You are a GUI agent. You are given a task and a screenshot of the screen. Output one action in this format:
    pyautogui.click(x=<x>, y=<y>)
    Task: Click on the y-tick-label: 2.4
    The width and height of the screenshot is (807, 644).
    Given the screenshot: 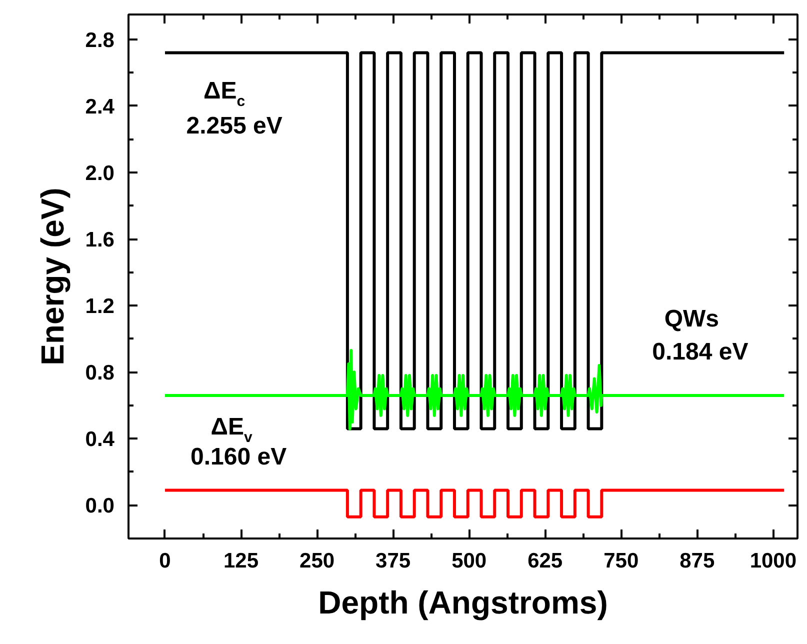 What is the action you would take?
    pyautogui.click(x=100, y=106)
    